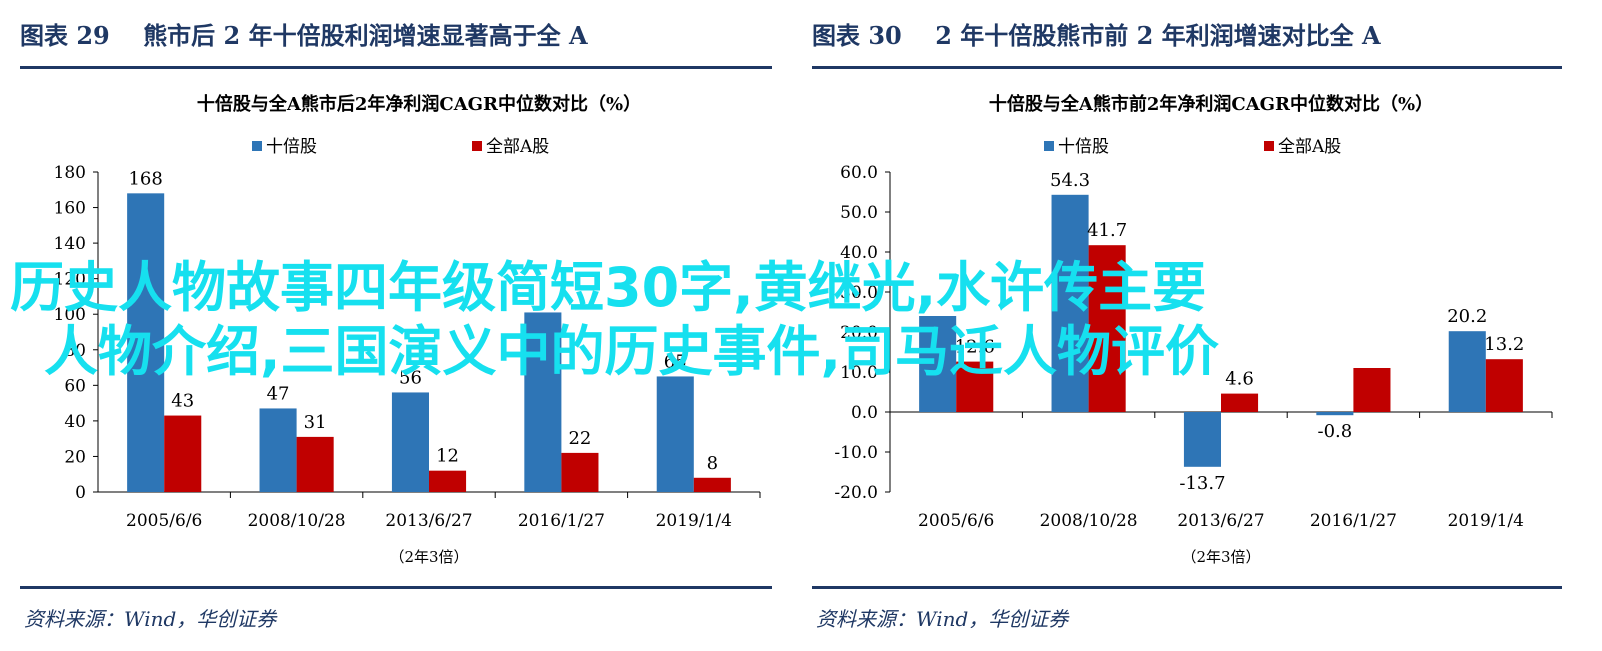 The width and height of the screenshot is (1602, 651). What do you see at coordinates (1158, 35) in the screenshot?
I see `figure-heading: 2 年十倍股熊市前 2 年利润增速对比全 A` at bounding box center [1158, 35].